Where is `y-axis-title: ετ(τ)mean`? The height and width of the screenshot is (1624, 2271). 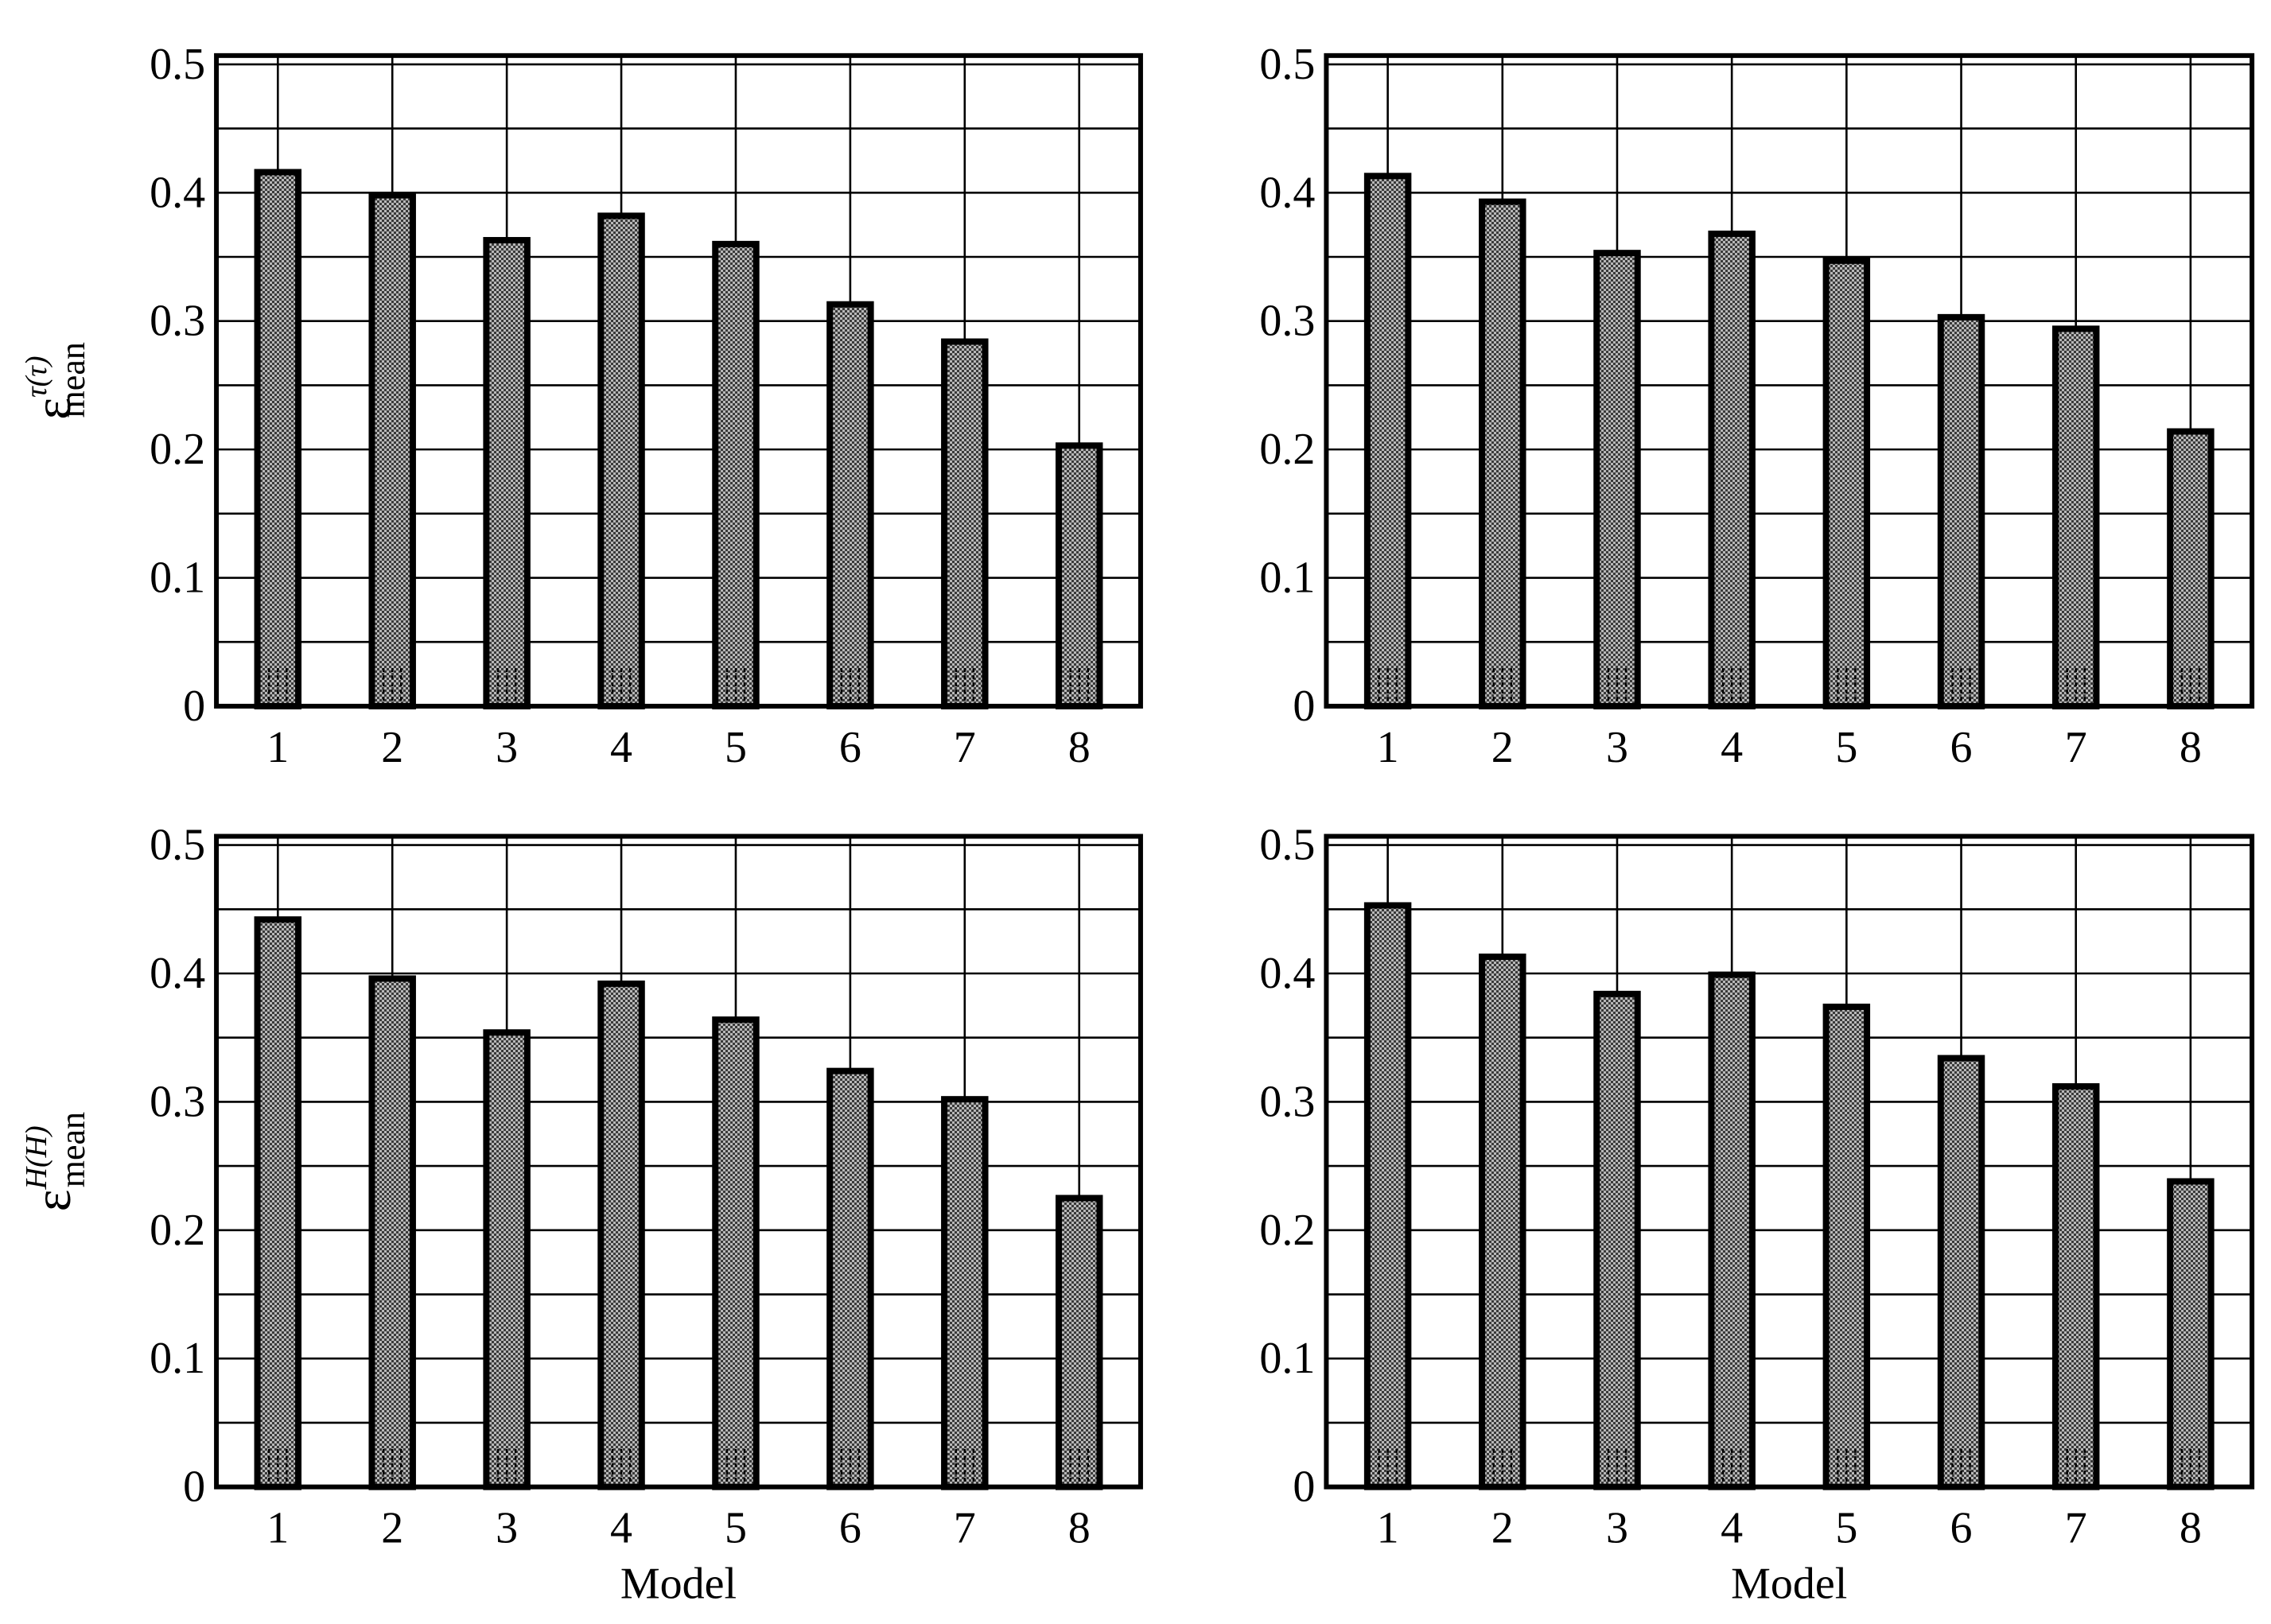
y-axis-title: ετ(τ)mean is located at coordinates (56, 381).